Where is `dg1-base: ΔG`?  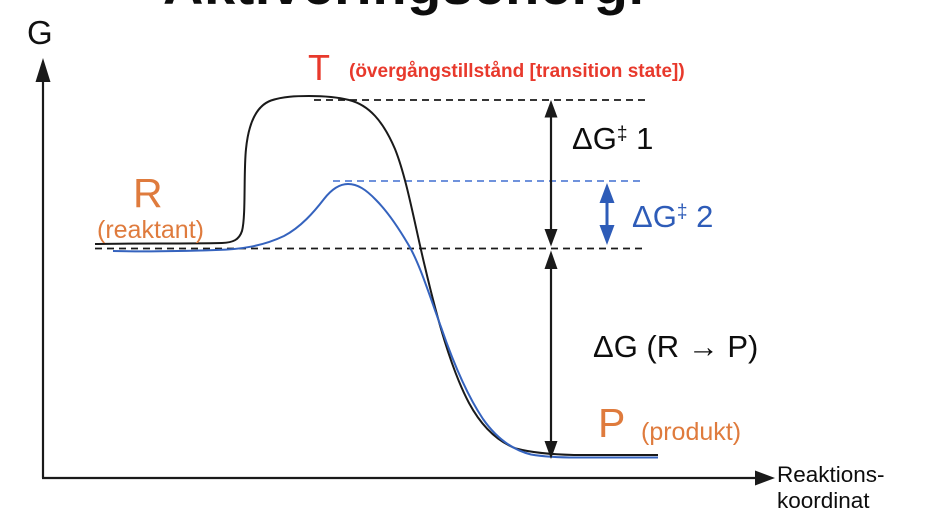
dg1-base: ΔG is located at coordinates (594, 138).